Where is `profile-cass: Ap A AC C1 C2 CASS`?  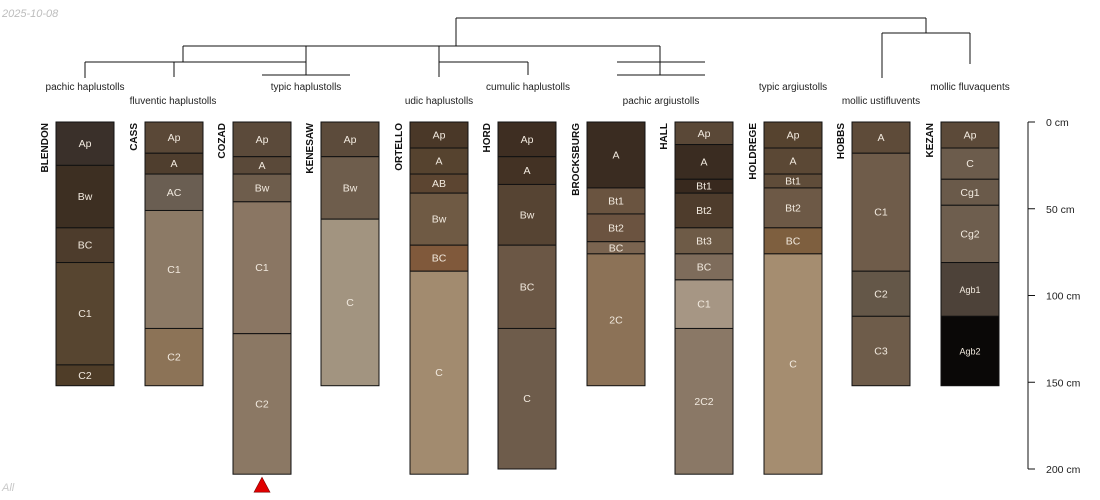
profile-cass: Ap A AC C1 C2 CASS is located at coordinates (166, 254).